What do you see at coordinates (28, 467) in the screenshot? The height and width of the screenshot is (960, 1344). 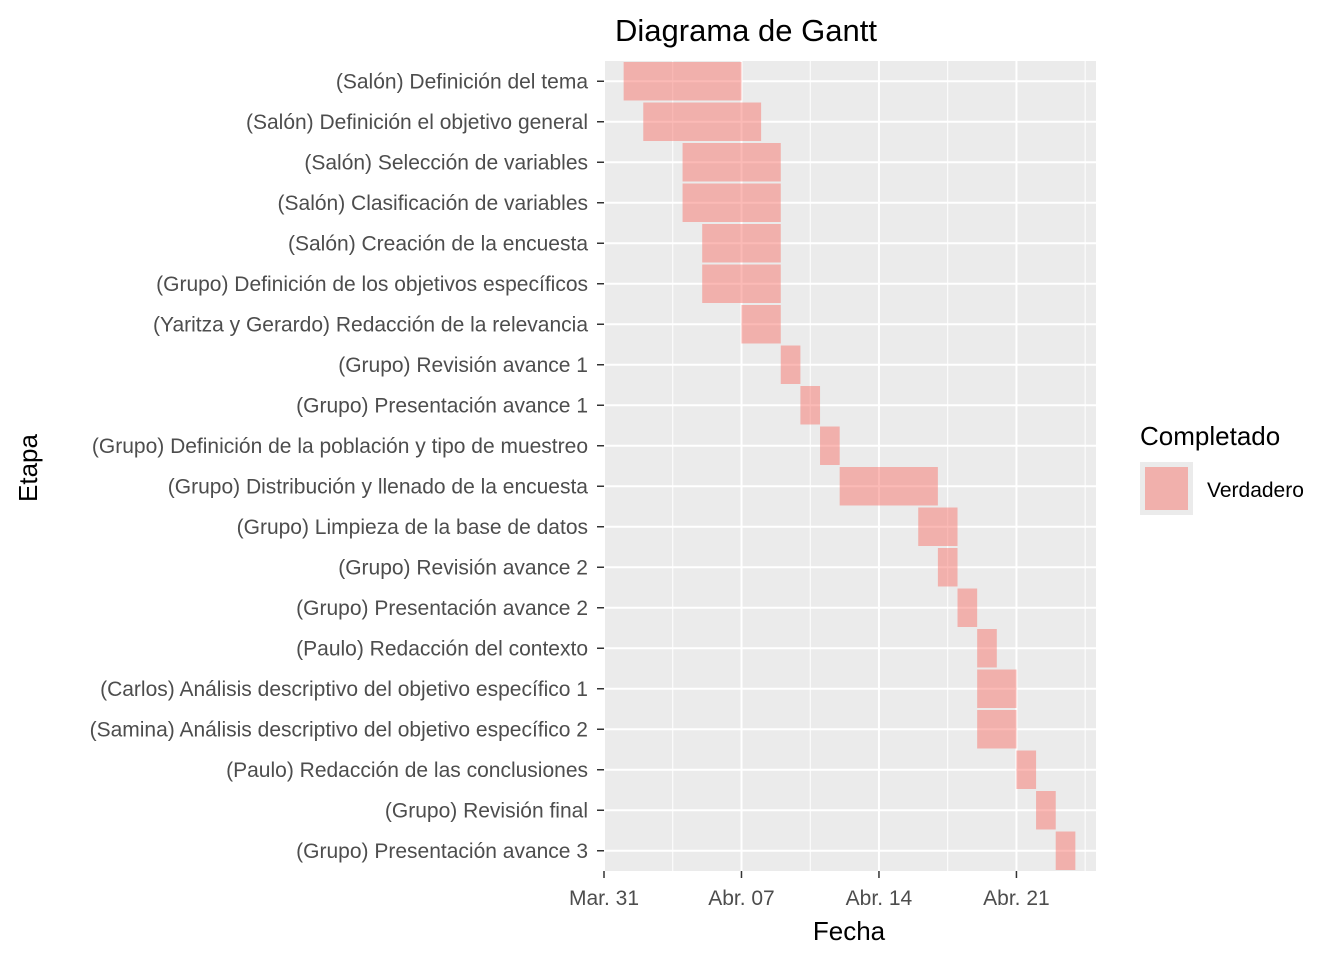 I see `y-axis-title: Etapa` at bounding box center [28, 467].